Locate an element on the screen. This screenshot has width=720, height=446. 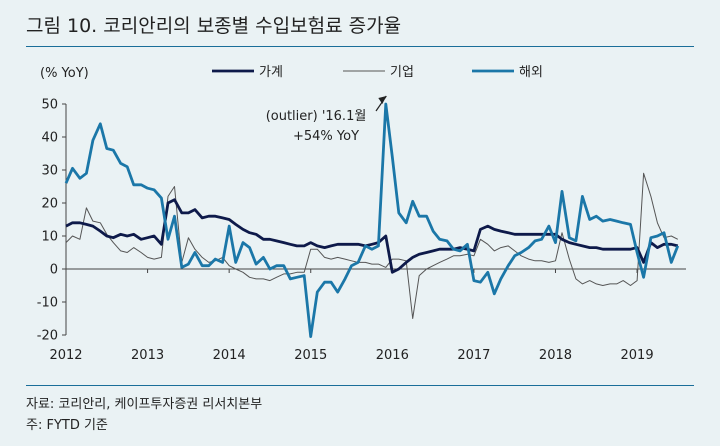
y-tick-label: 50 is located at coordinates (49, 105).